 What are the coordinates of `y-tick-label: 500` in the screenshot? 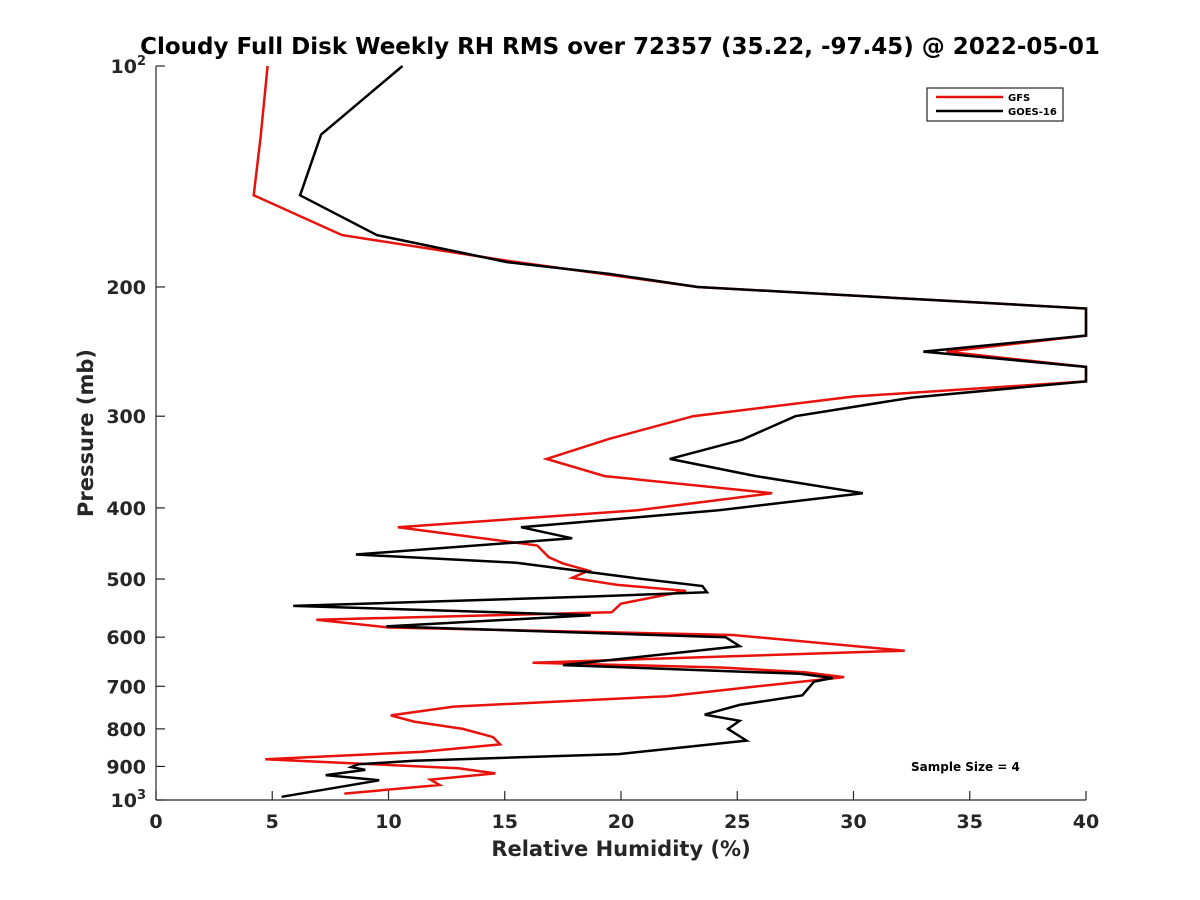 It's located at (126, 580).